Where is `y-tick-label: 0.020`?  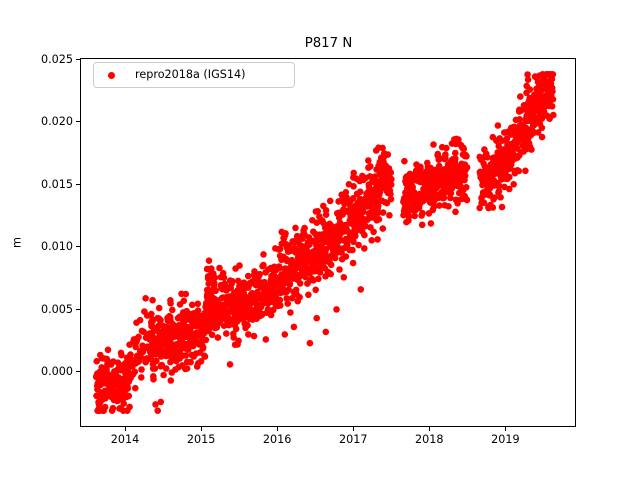 y-tick-label: 0.020 is located at coordinates (56, 122).